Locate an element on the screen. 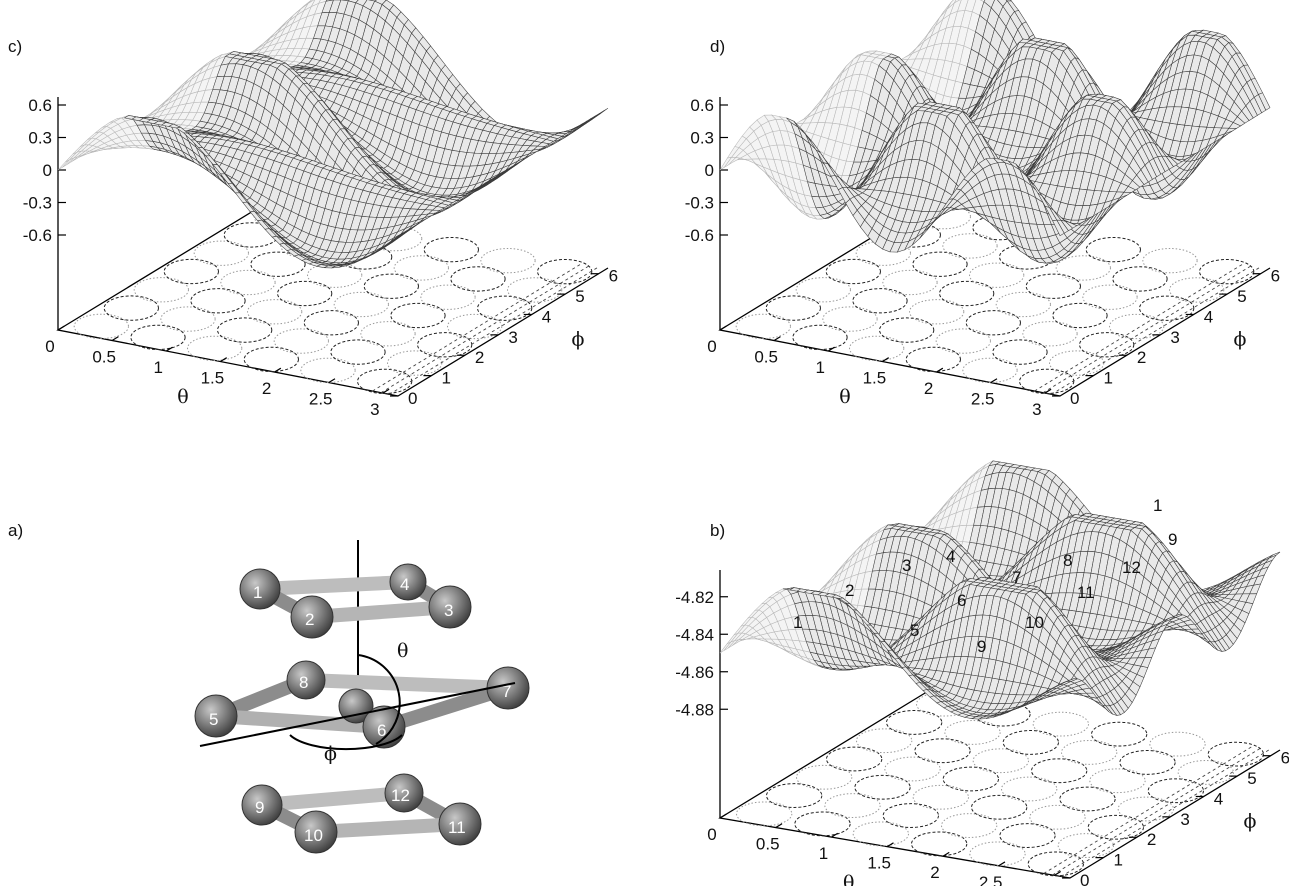 This screenshot has width=1289, height=886. z-tick-label: -4.84 is located at coordinates (694, 634).